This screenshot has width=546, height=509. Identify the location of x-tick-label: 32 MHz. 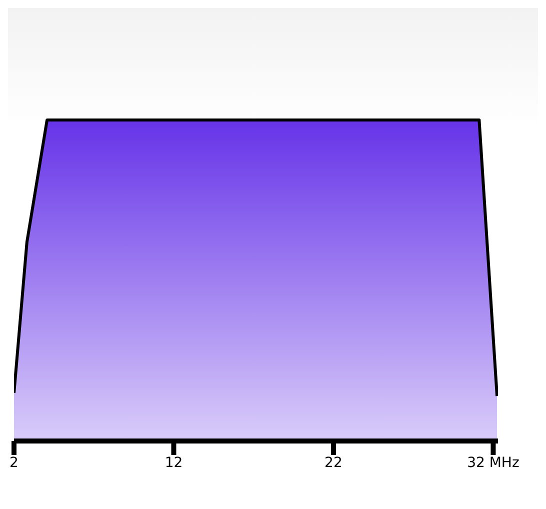
(493, 462).